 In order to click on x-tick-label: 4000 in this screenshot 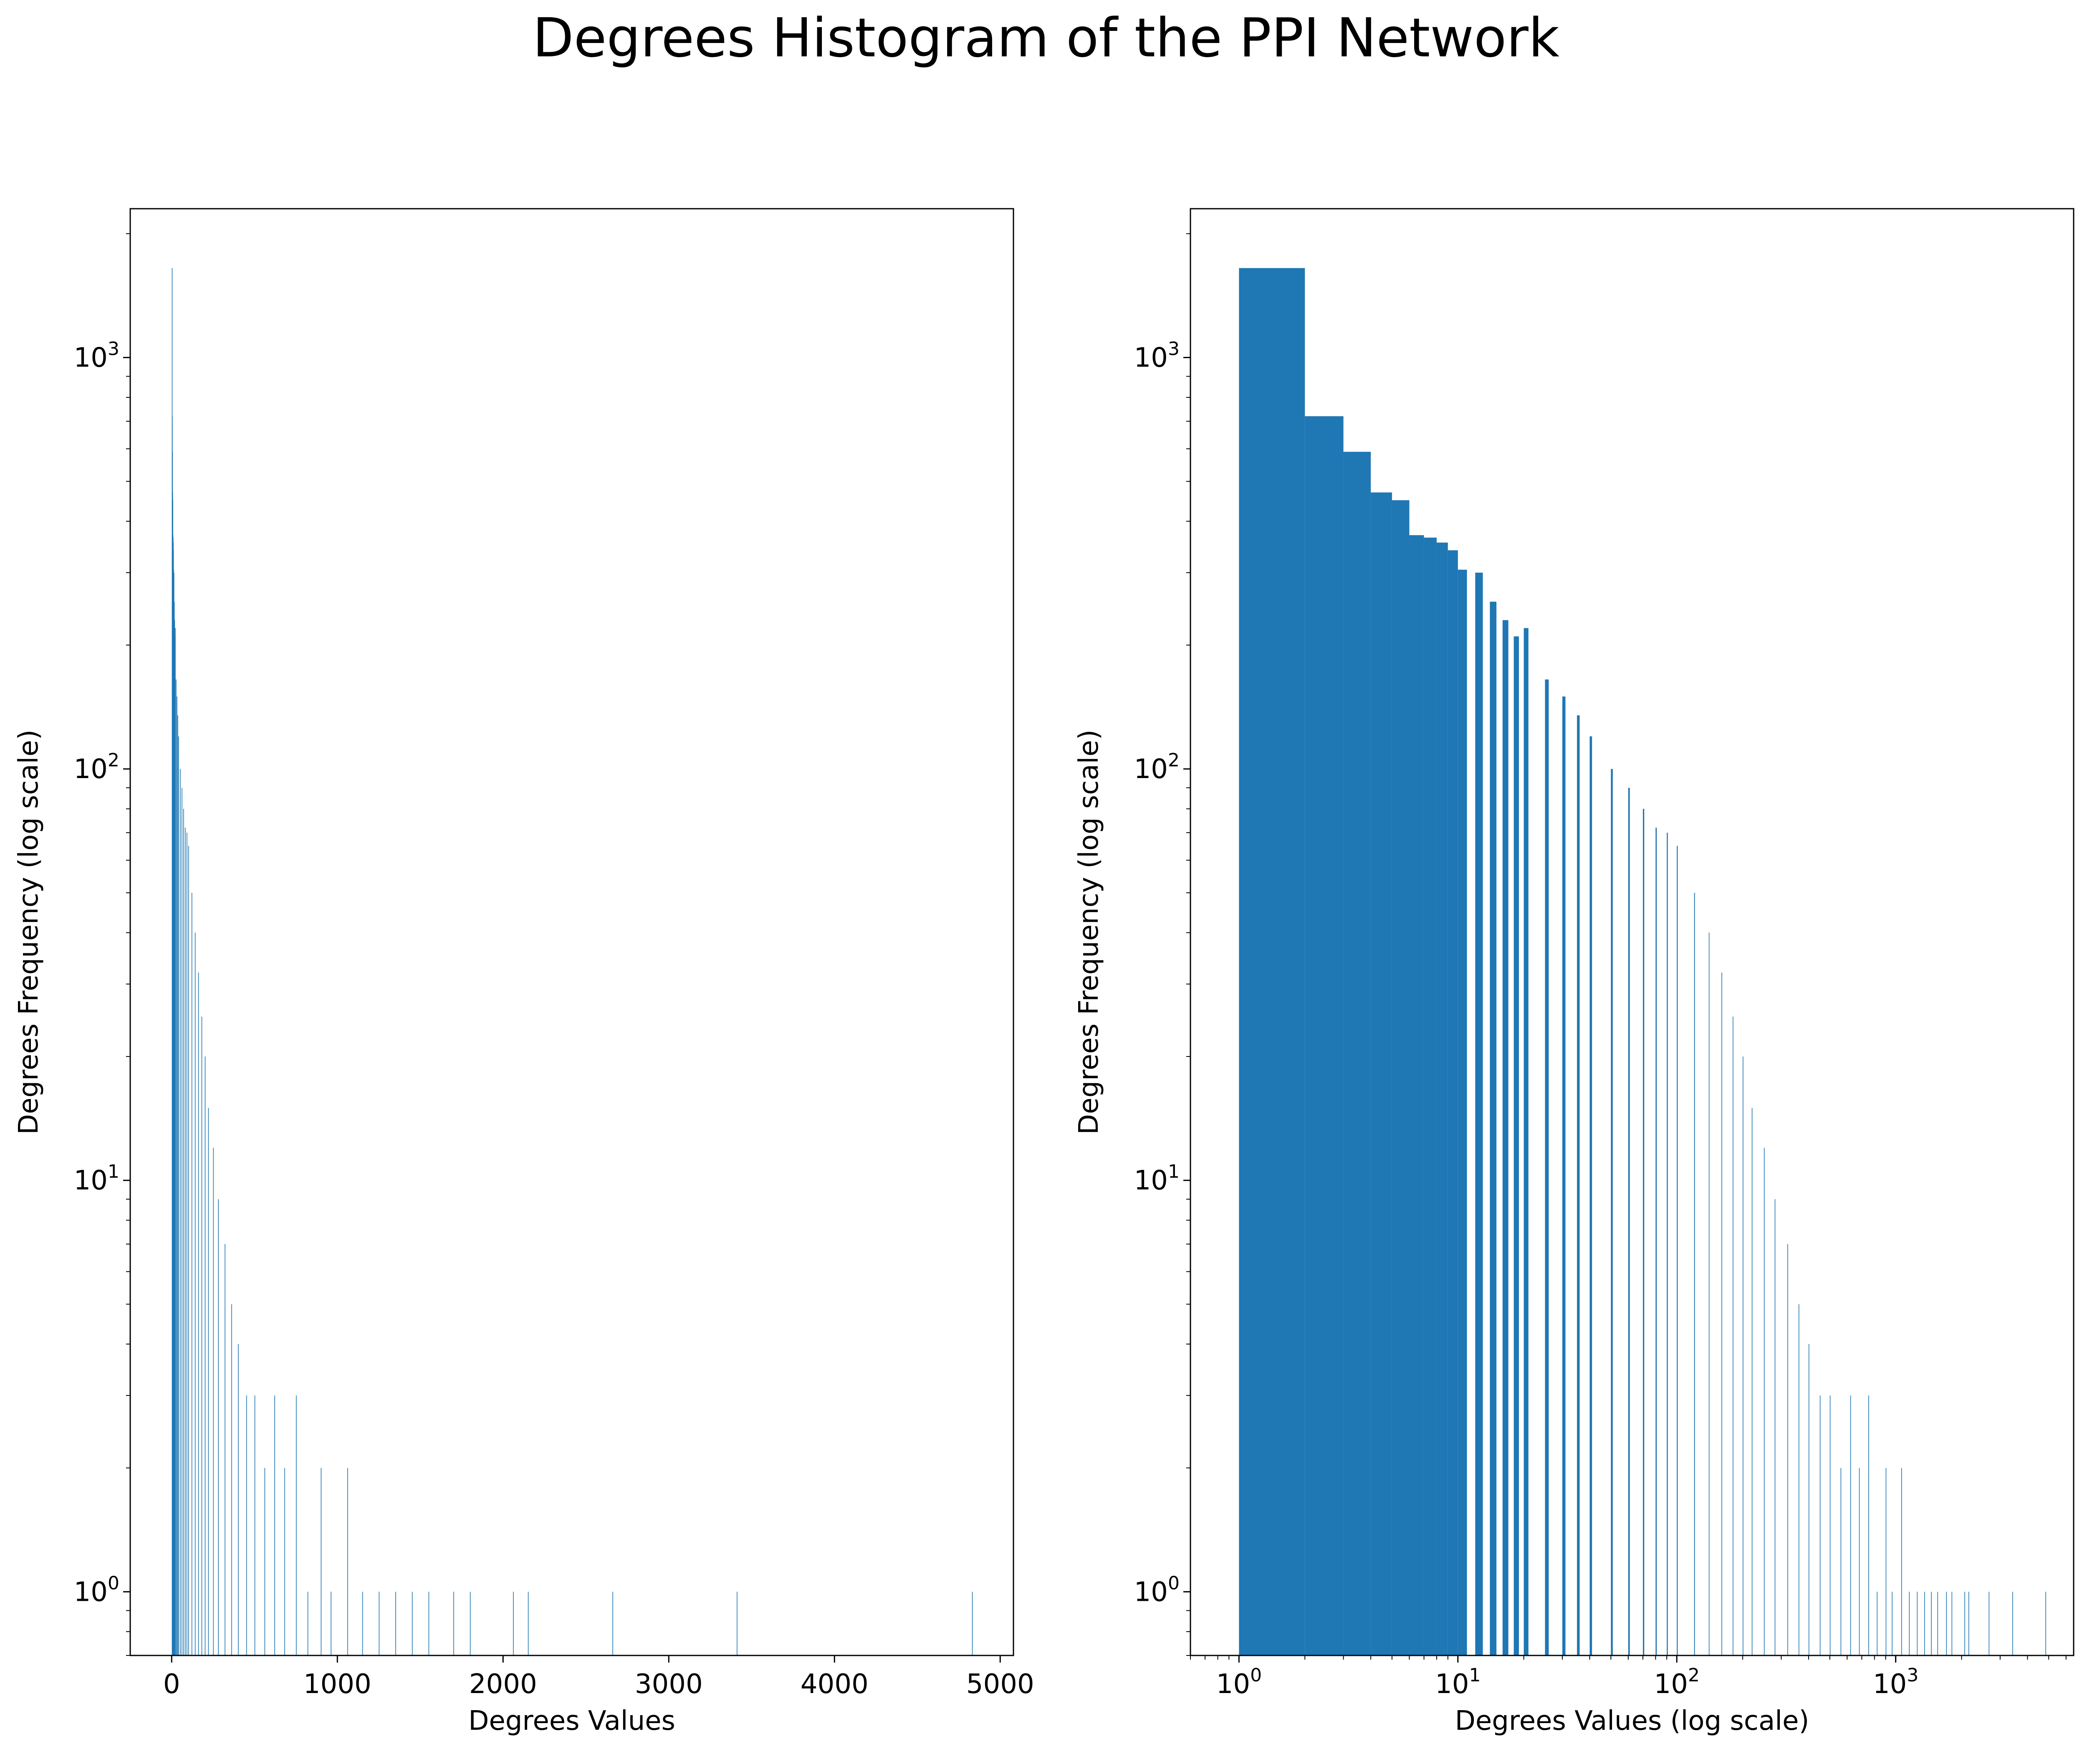, I will do `click(835, 1684)`.